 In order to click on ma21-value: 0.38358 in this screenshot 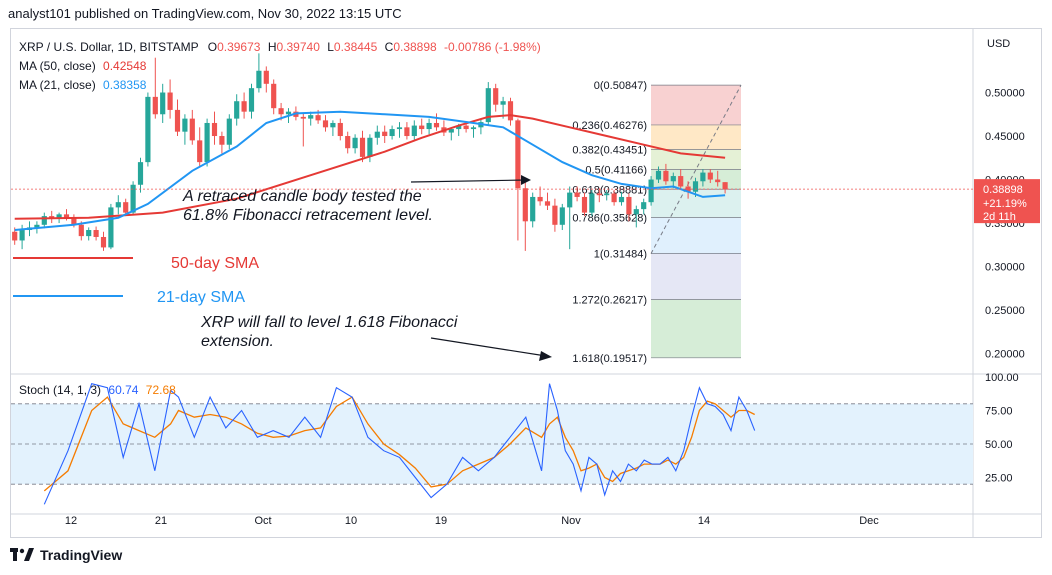, I will do `click(125, 85)`.